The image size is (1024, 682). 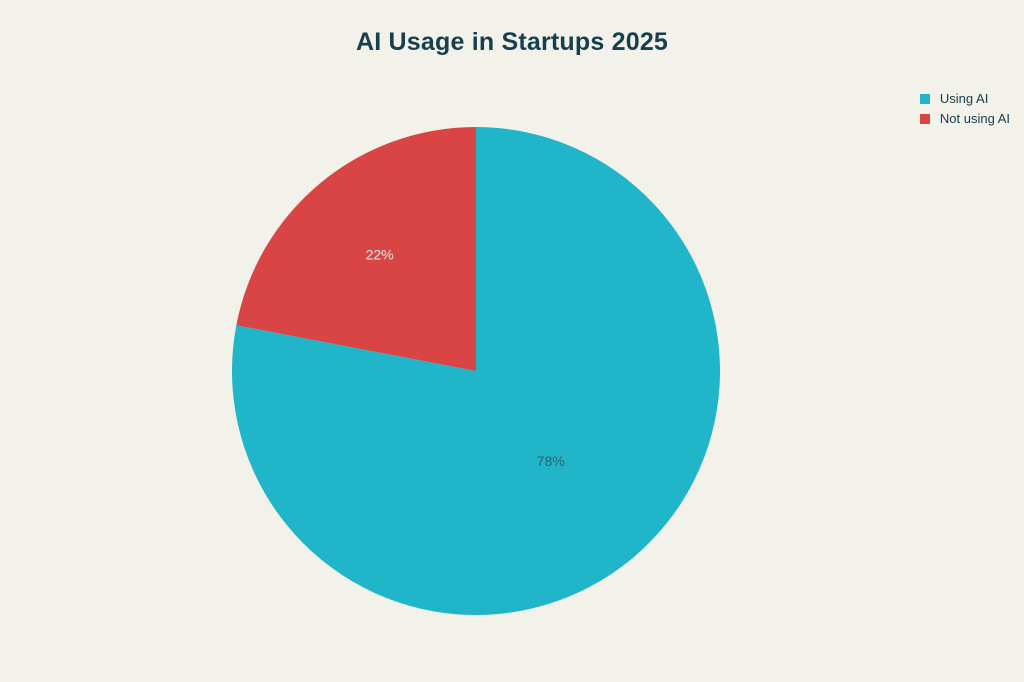 I want to click on legend-swatch-not-using-ai, so click(x=924, y=118).